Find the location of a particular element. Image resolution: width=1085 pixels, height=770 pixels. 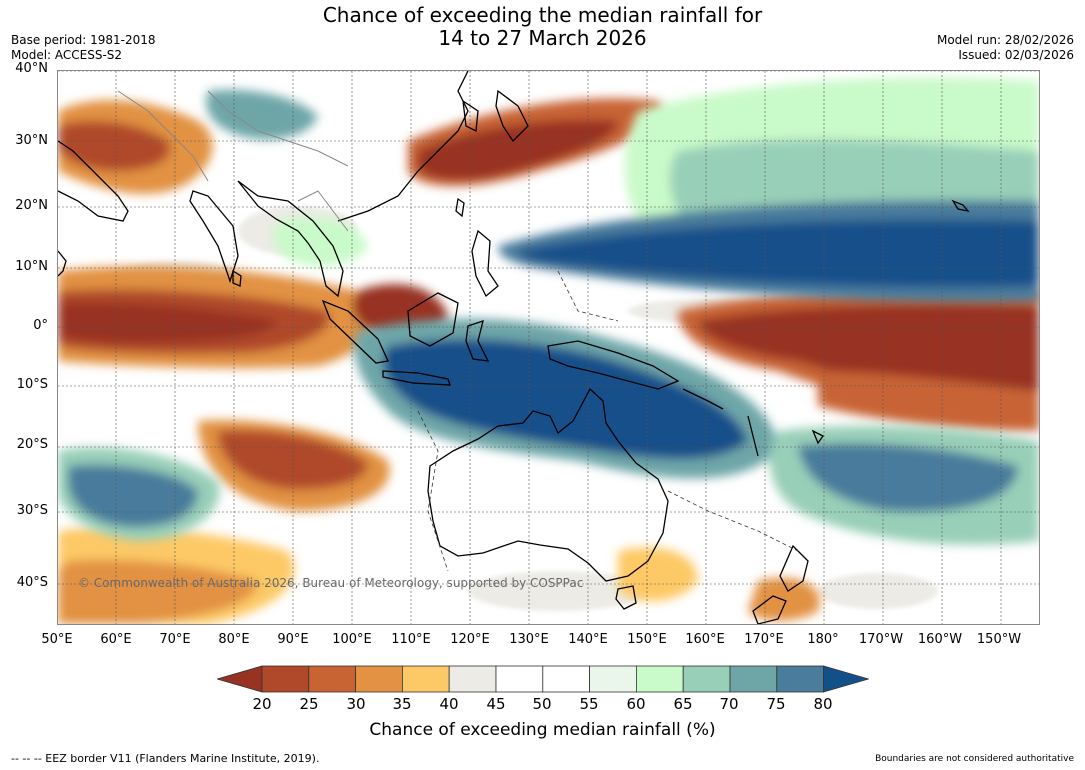

legend-swatches is located at coordinates (543, 679).